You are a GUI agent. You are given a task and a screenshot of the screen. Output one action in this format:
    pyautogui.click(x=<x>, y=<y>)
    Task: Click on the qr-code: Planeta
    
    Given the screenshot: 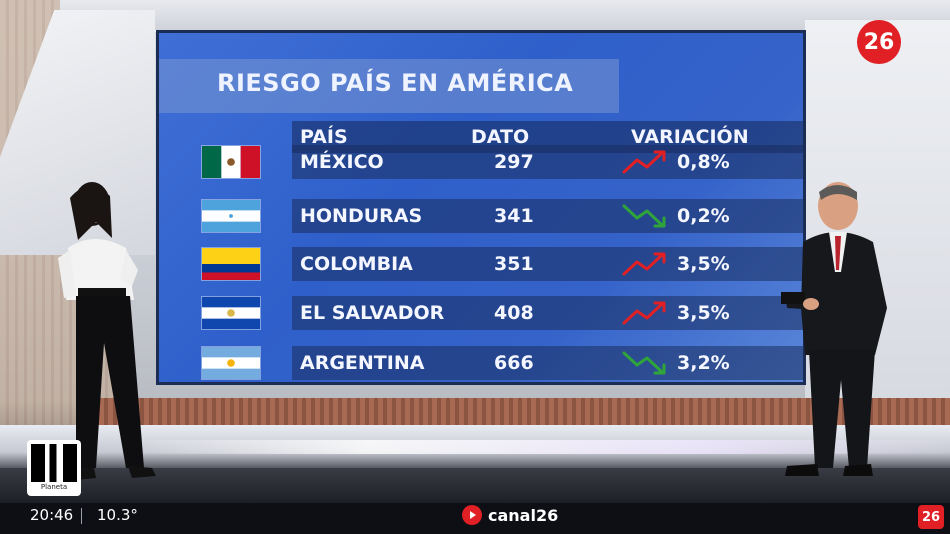 What is the action you would take?
    pyautogui.click(x=54, y=468)
    